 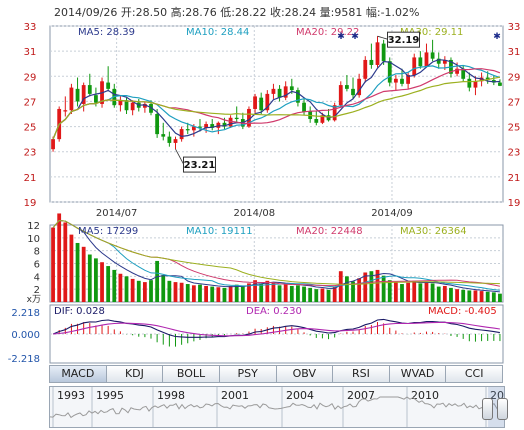 What do you see at coordinates (300, 395) in the screenshot?
I see `range-year-label: 2004` at bounding box center [300, 395].